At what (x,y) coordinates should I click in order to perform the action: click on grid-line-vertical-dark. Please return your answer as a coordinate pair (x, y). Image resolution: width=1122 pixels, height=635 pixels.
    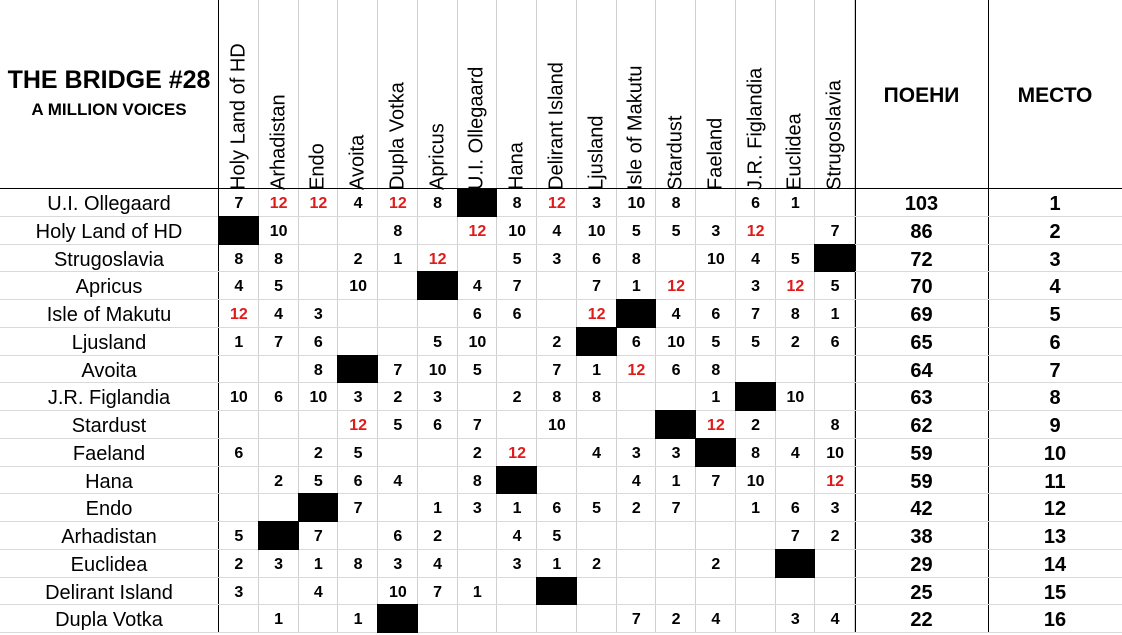
    Looking at the image, I should click on (855, 316).